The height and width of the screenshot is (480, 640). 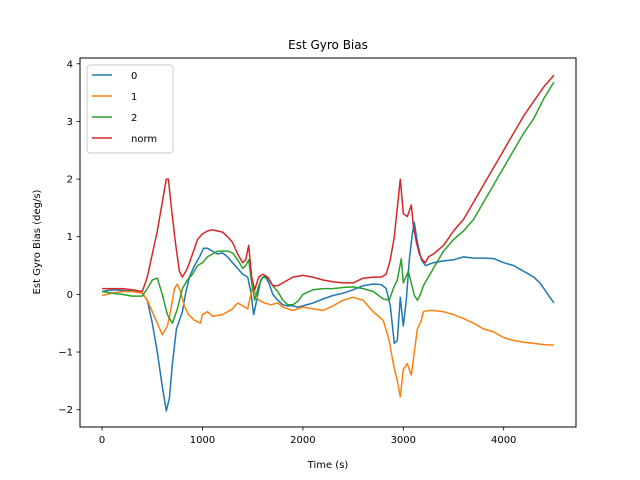 What do you see at coordinates (37, 241) in the screenshot?
I see `y-axis-label: Est Gyro Bias (deg/s)` at bounding box center [37, 241].